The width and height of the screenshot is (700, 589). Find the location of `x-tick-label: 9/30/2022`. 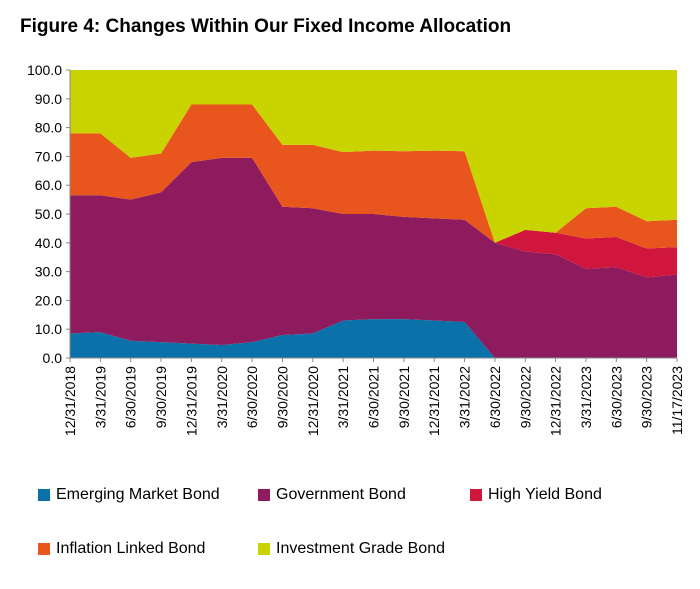

x-tick-label: 9/30/2022 is located at coordinates (525, 397).